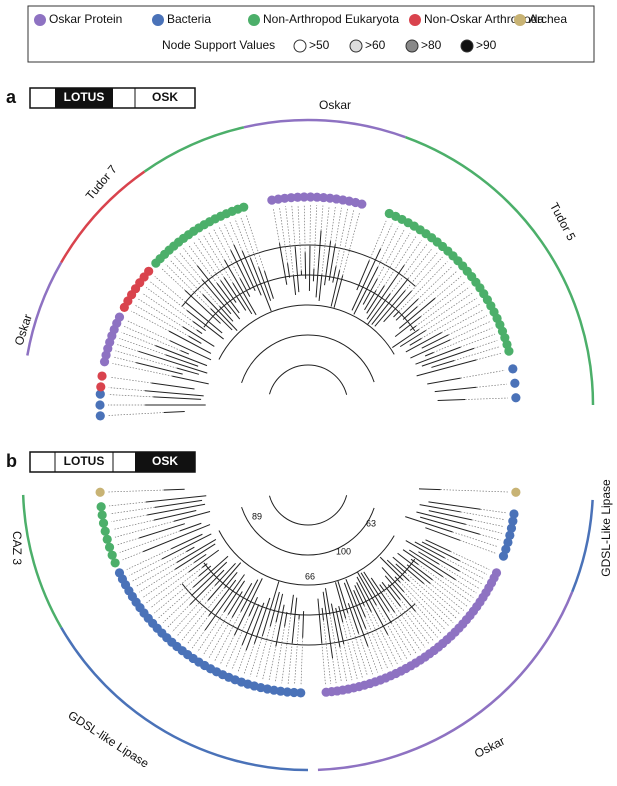  What do you see at coordinates (84, 98) in the screenshot?
I see `lotus-domain` at bounding box center [84, 98].